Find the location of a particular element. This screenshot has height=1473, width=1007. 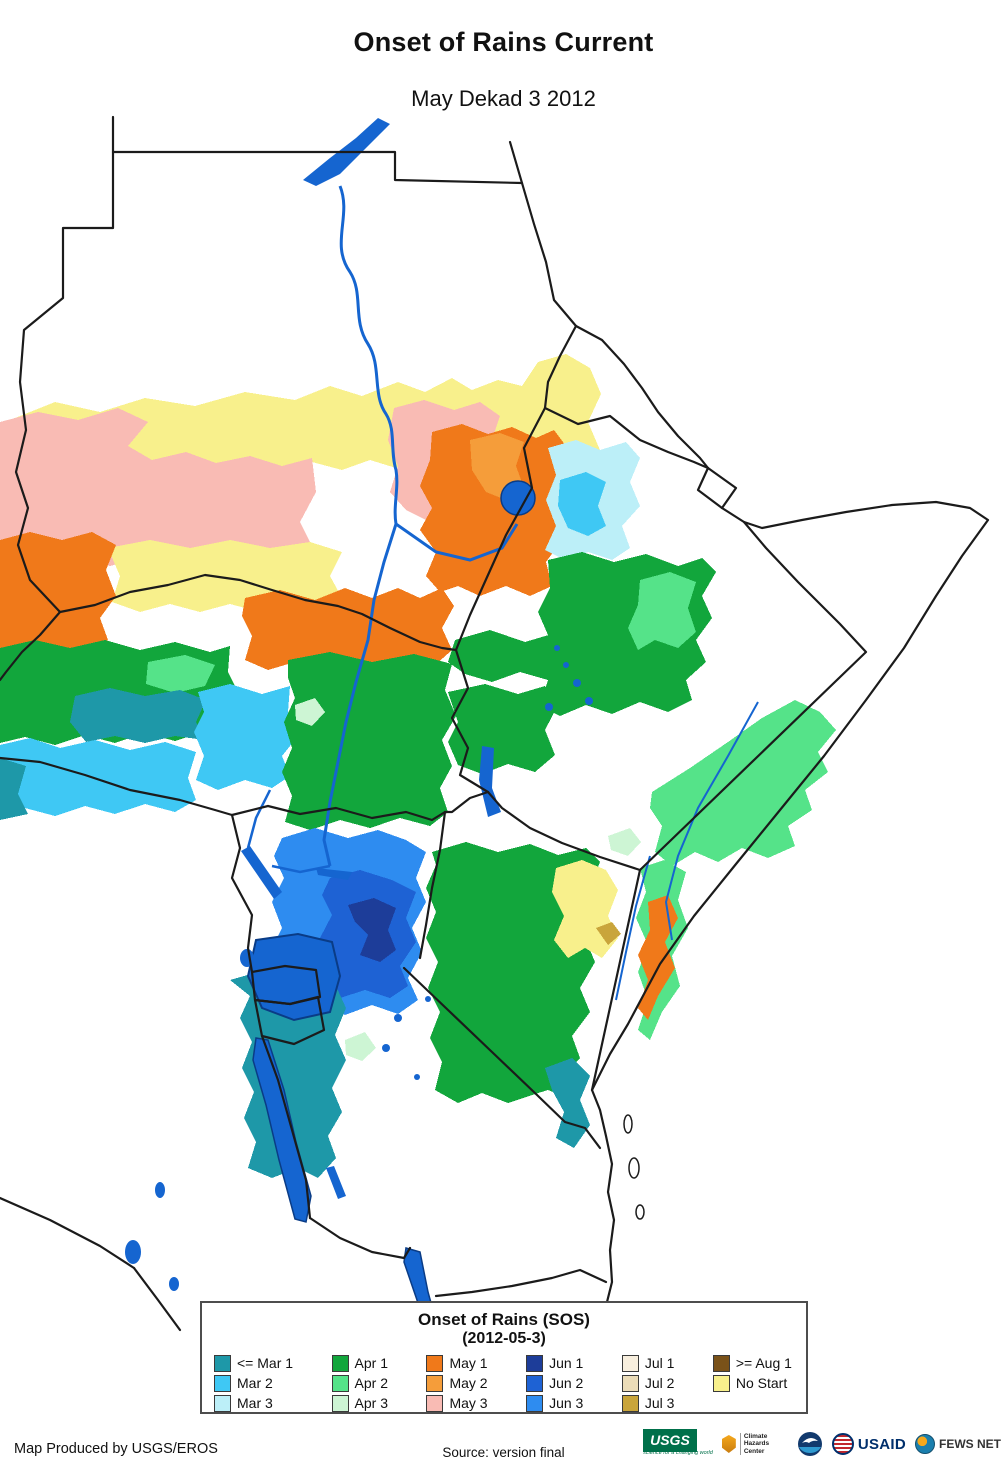

usgs-tagline: science for a changing world is located at coordinates (678, 1453).